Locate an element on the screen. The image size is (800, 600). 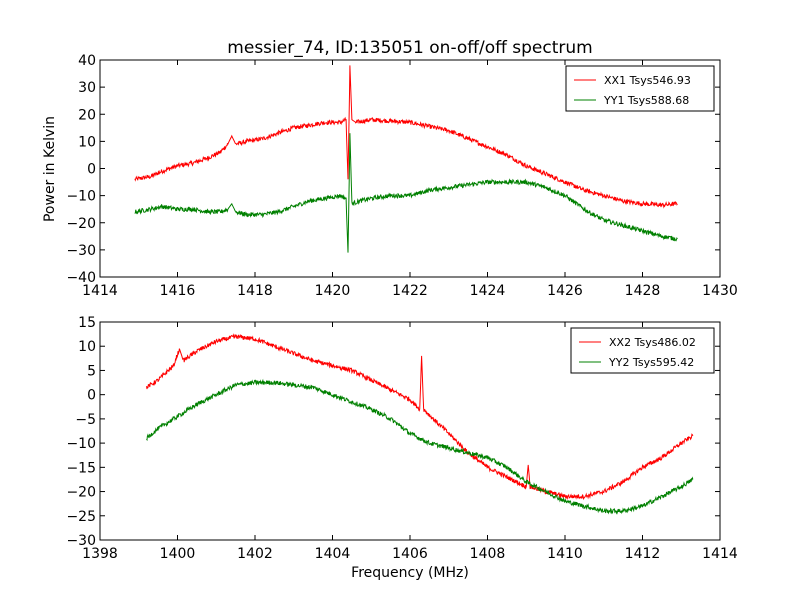
x-tick-label: 1424 is located at coordinates (488, 291).